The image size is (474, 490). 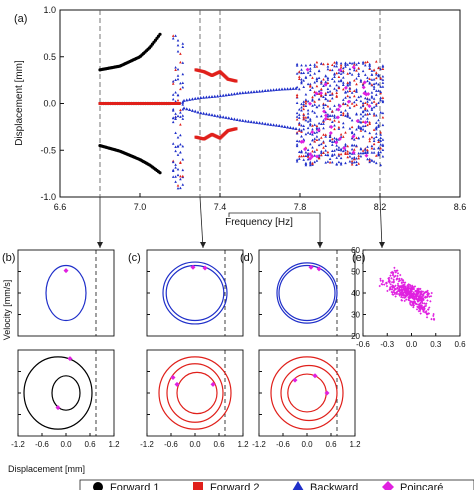 I want to click on connector-line, so click(x=381, y=222).